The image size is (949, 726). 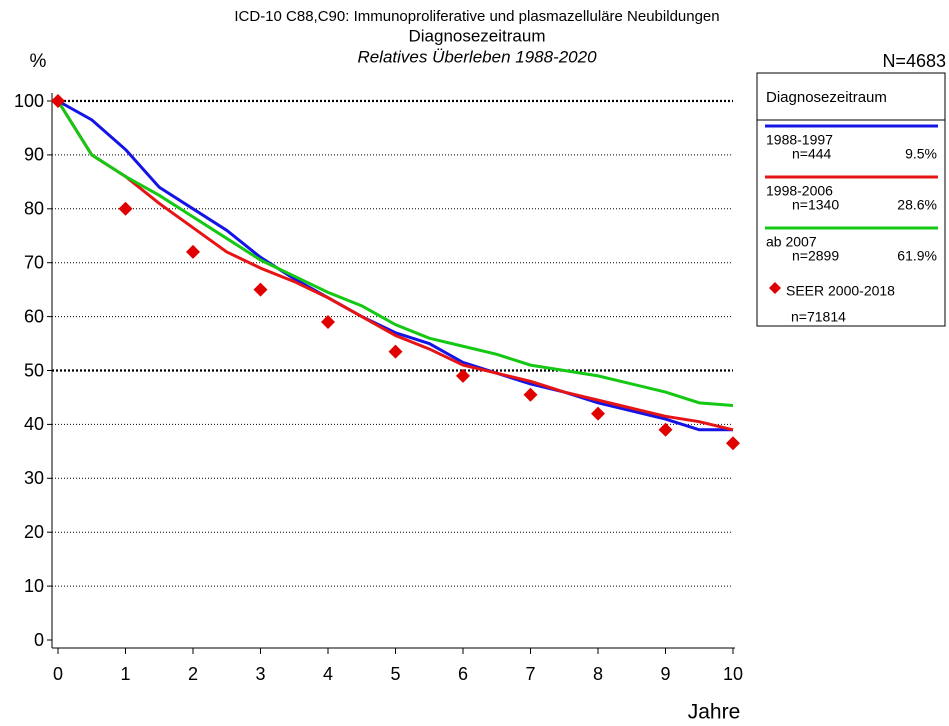 I want to click on legend-box, so click(x=851, y=199).